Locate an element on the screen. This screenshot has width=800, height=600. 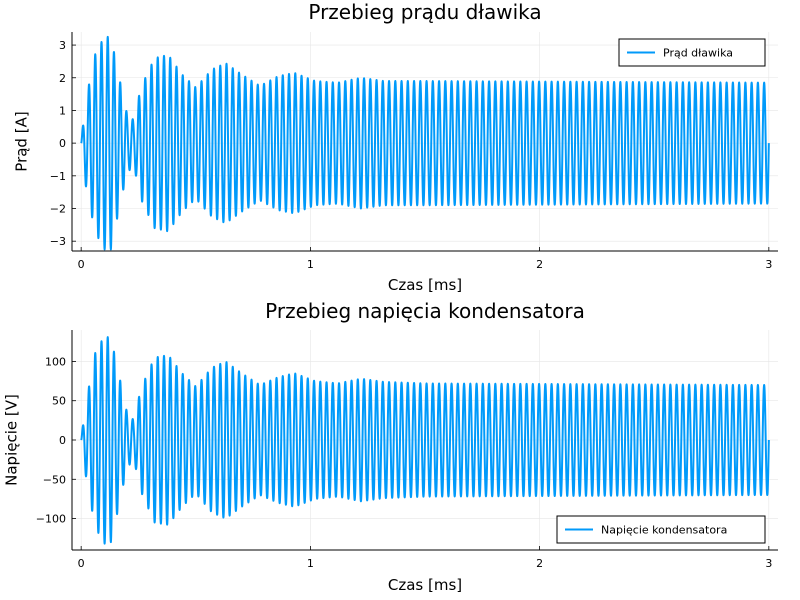
chart-title: Przebieg napięcia kondensatora is located at coordinates (425, 311).